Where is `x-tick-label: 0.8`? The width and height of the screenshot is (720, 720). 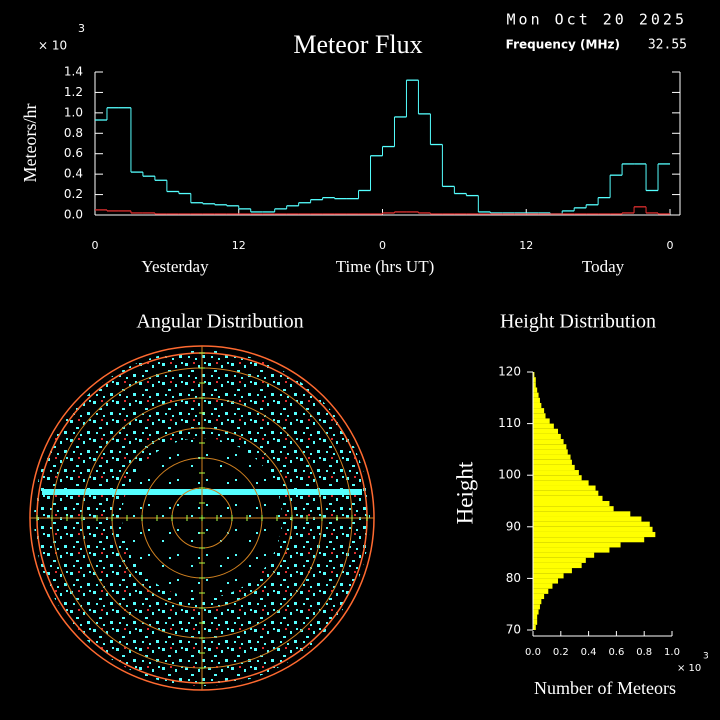 x-tick-label: 0.8 is located at coordinates (644, 652).